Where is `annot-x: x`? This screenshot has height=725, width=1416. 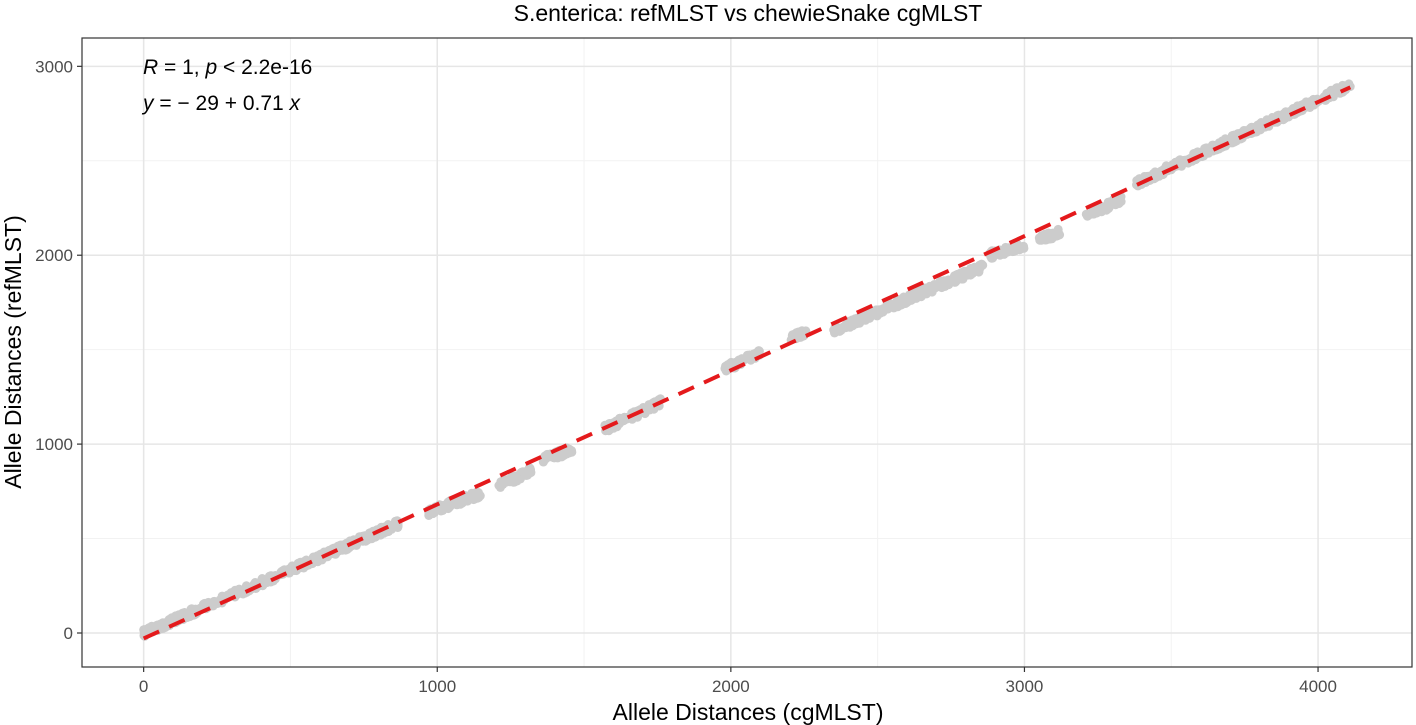
annot-x: x is located at coordinates (295, 103).